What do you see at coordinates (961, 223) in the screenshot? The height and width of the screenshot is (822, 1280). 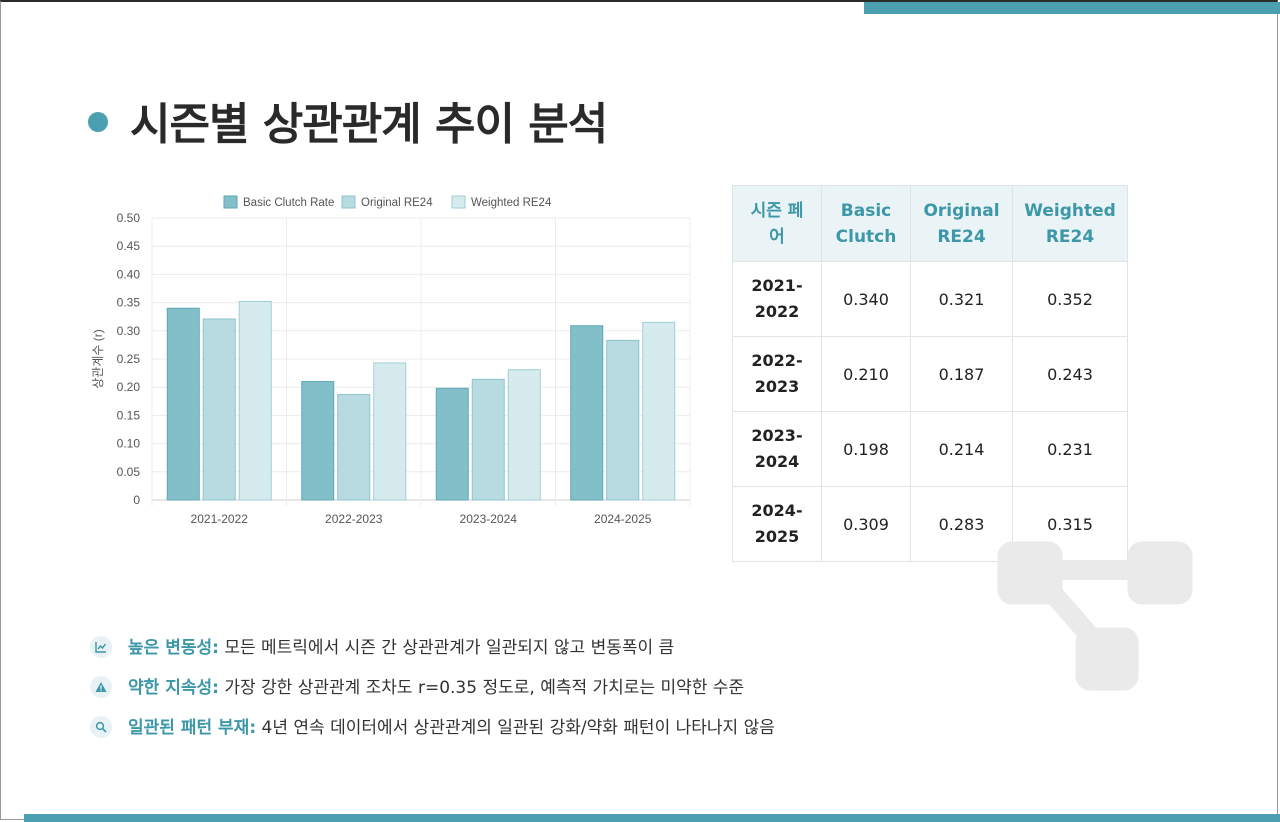 I see `table-header-original-re24: Original RE24` at bounding box center [961, 223].